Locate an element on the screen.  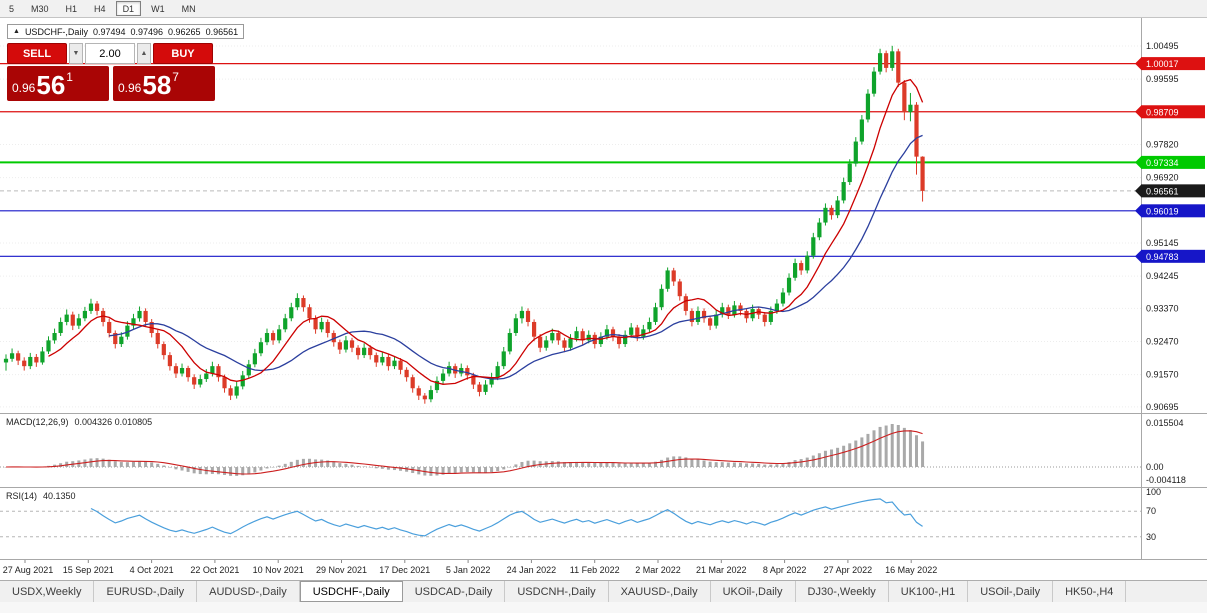
macd-values: 0.004326 0.010805 is located at coordinates (113, 422).